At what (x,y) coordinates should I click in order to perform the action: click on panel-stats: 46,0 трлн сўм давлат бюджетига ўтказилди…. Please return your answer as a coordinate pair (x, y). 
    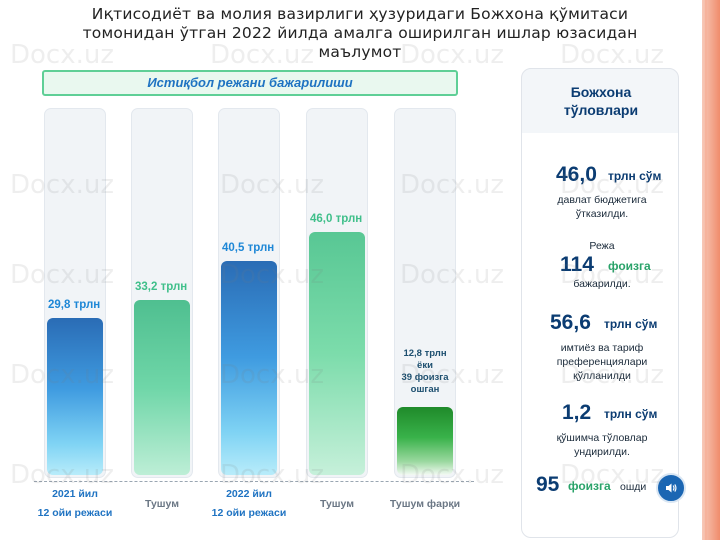
    Looking at the image, I should click on (602, 337).